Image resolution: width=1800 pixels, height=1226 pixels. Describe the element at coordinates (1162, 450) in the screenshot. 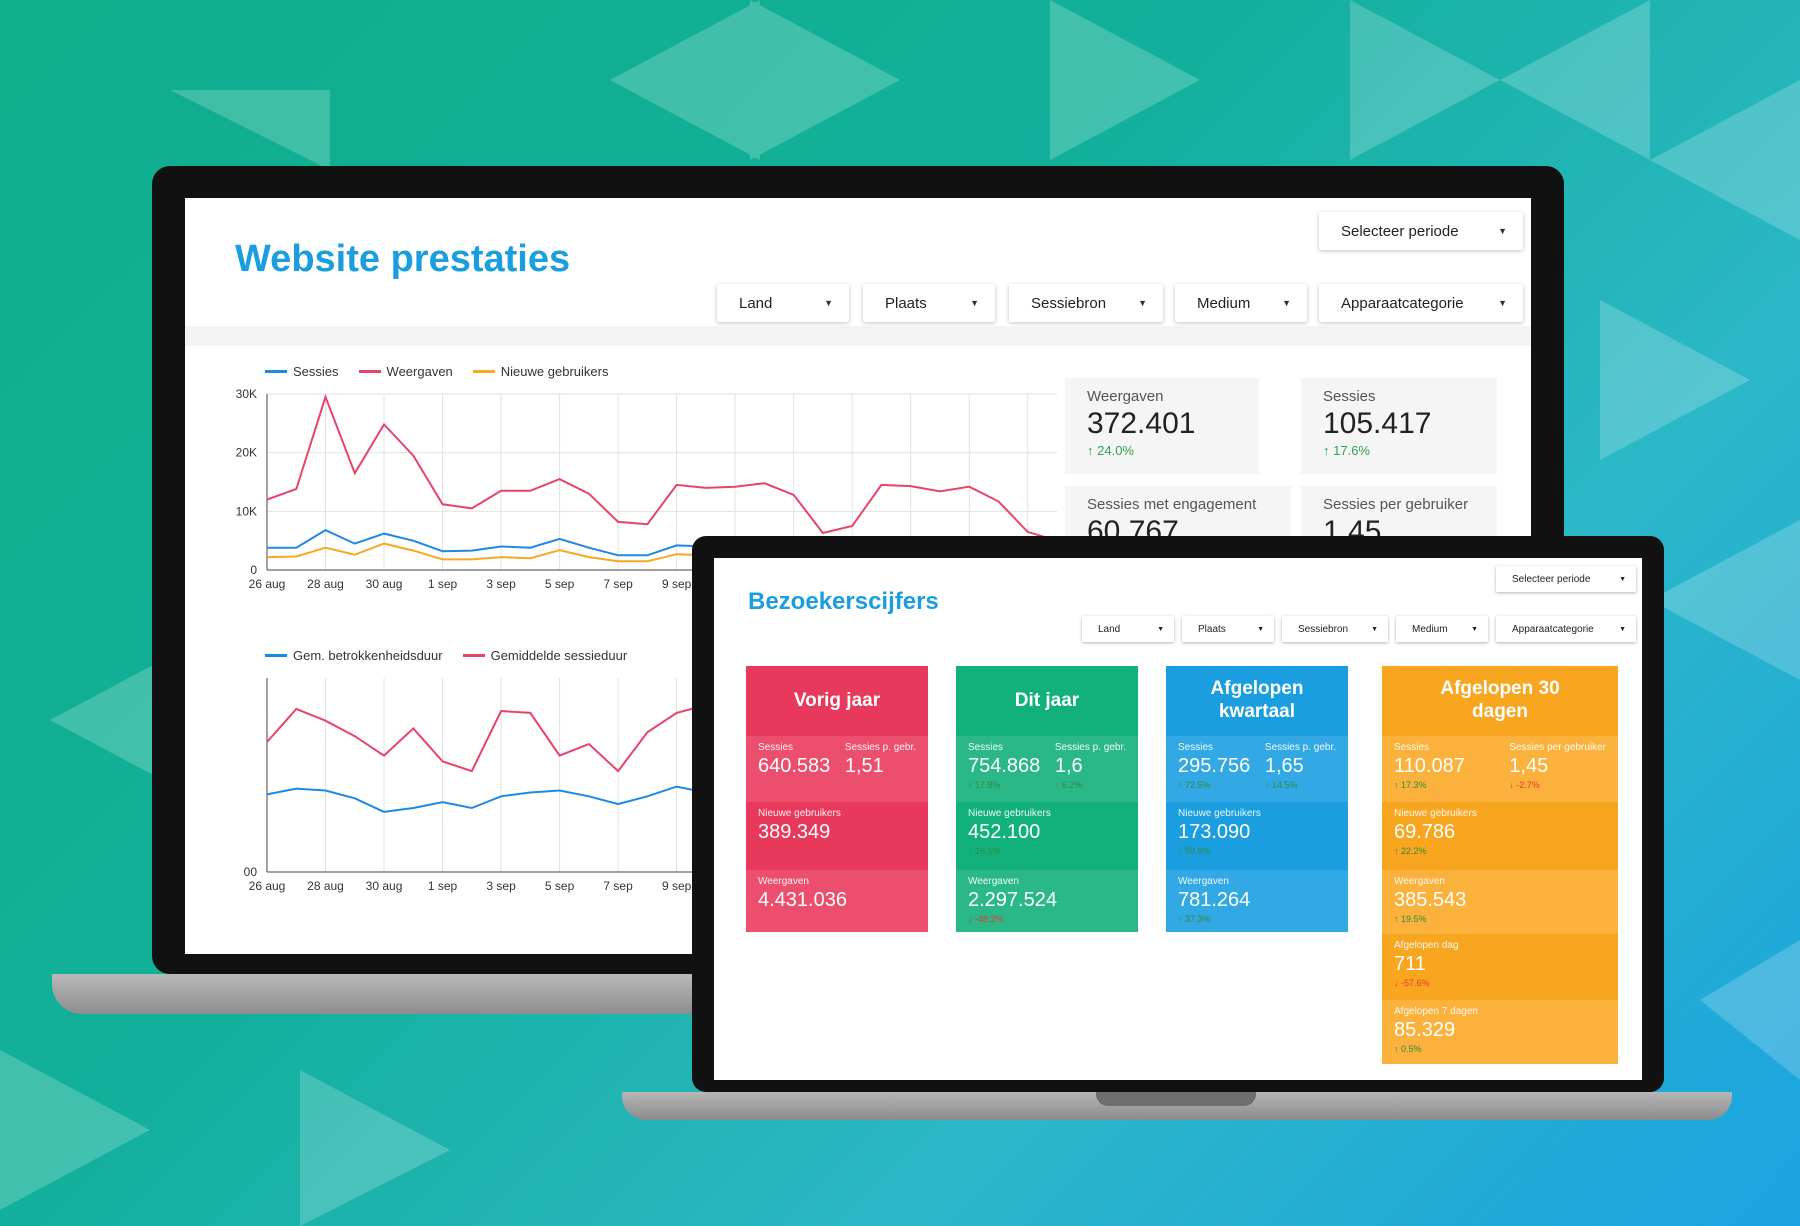

I see `kpi-change: ↑ 24.0%` at that location.